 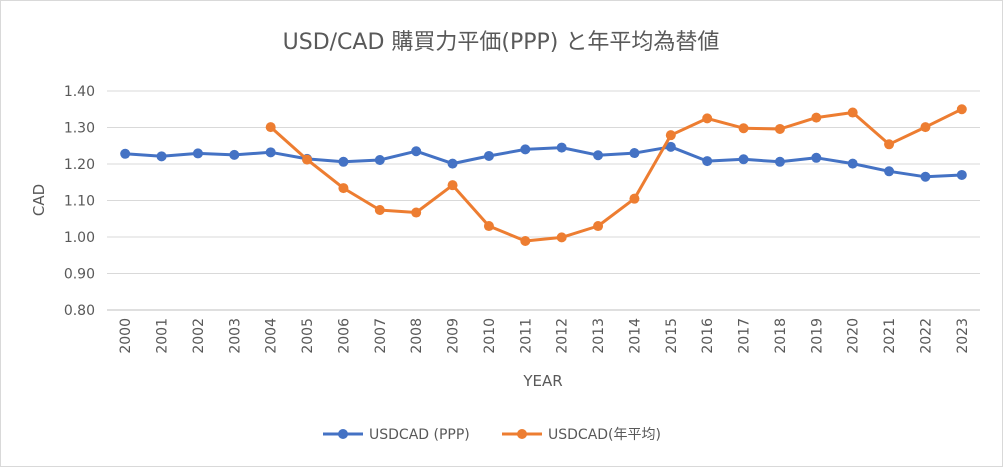 What do you see at coordinates (563, 336) in the screenshot?
I see `x-tick-label: 2012` at bounding box center [563, 336].